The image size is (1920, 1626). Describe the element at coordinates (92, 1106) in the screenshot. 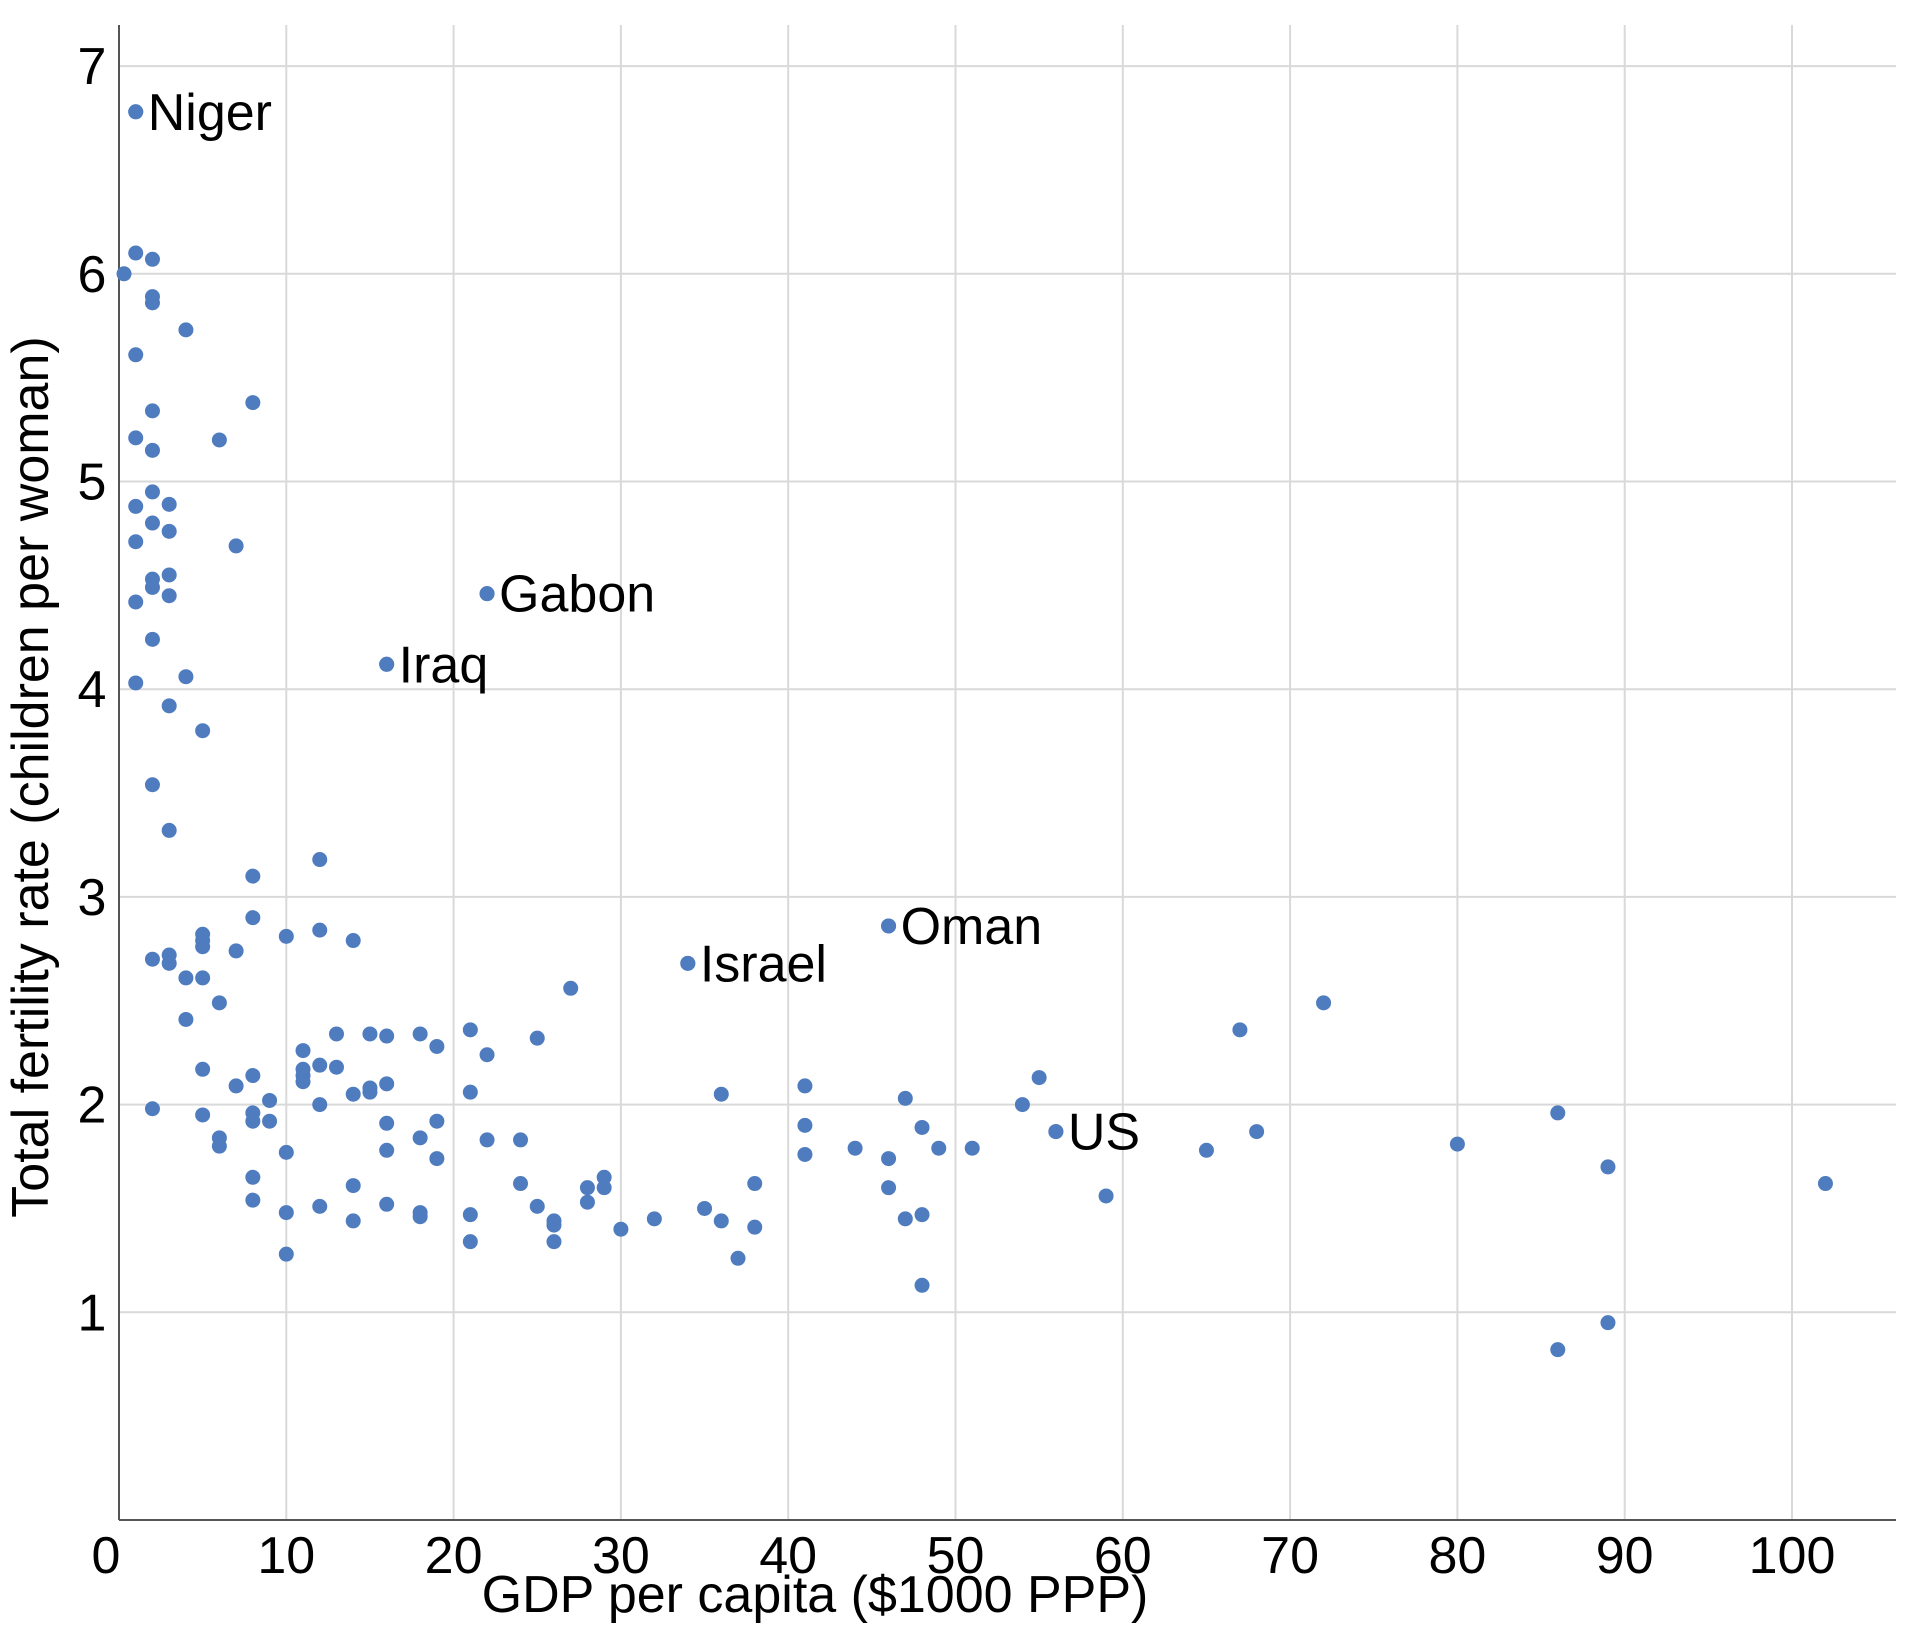

I see `y-tick-label: 2` at that location.